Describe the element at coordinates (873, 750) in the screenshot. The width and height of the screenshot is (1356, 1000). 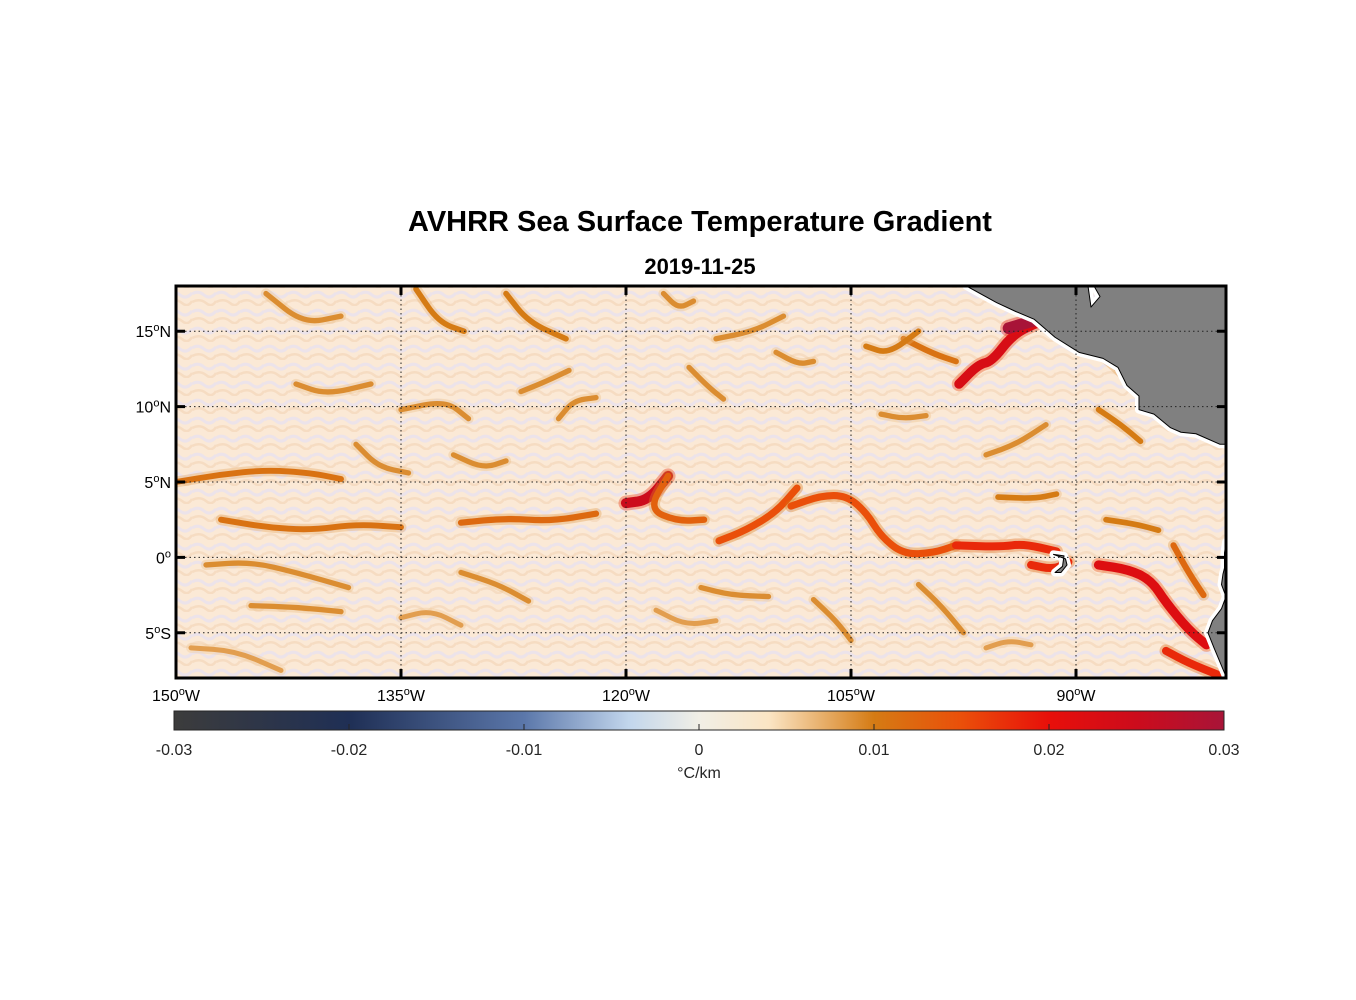
I see `colorbar-tick-label: 0.01` at that location.